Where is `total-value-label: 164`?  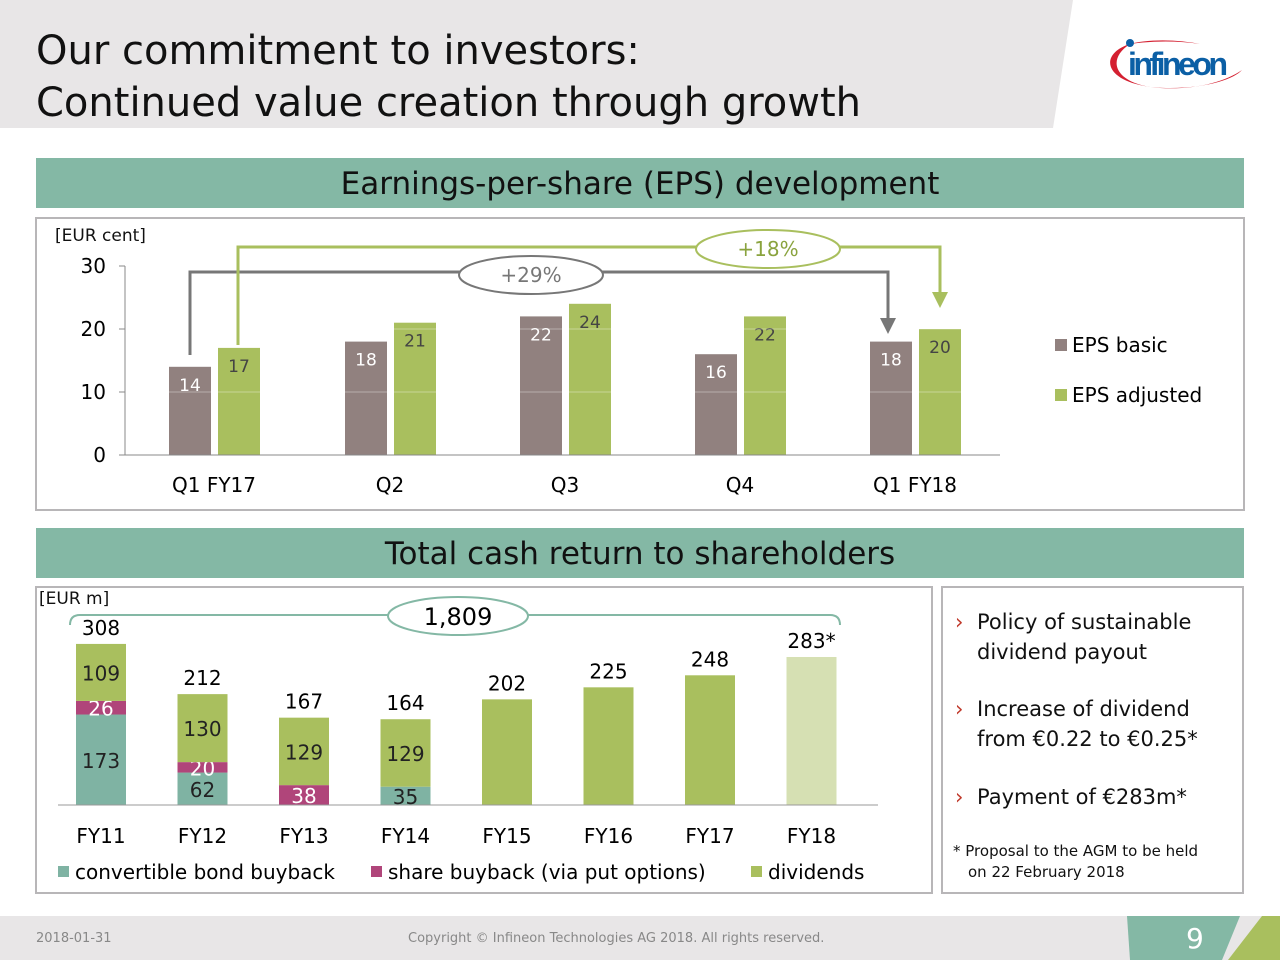
total-value-label: 164 is located at coordinates (405, 703).